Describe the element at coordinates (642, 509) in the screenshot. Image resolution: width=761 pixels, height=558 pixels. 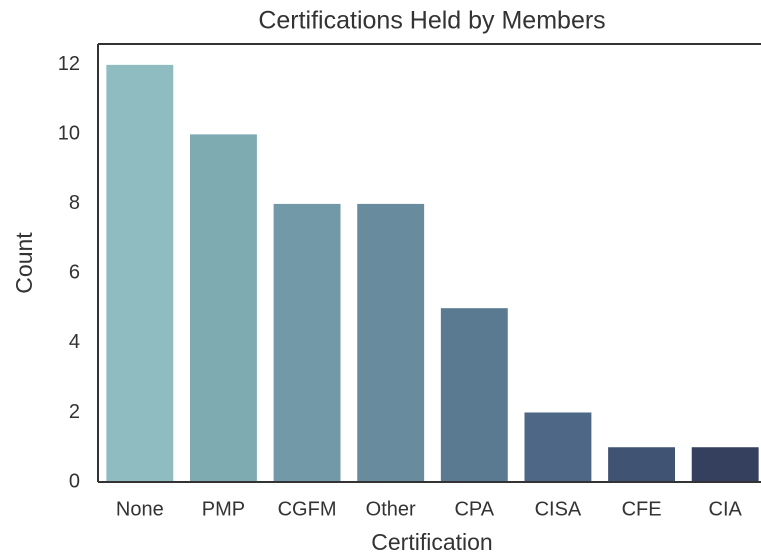
I see `x-tick-label: CFE` at that location.